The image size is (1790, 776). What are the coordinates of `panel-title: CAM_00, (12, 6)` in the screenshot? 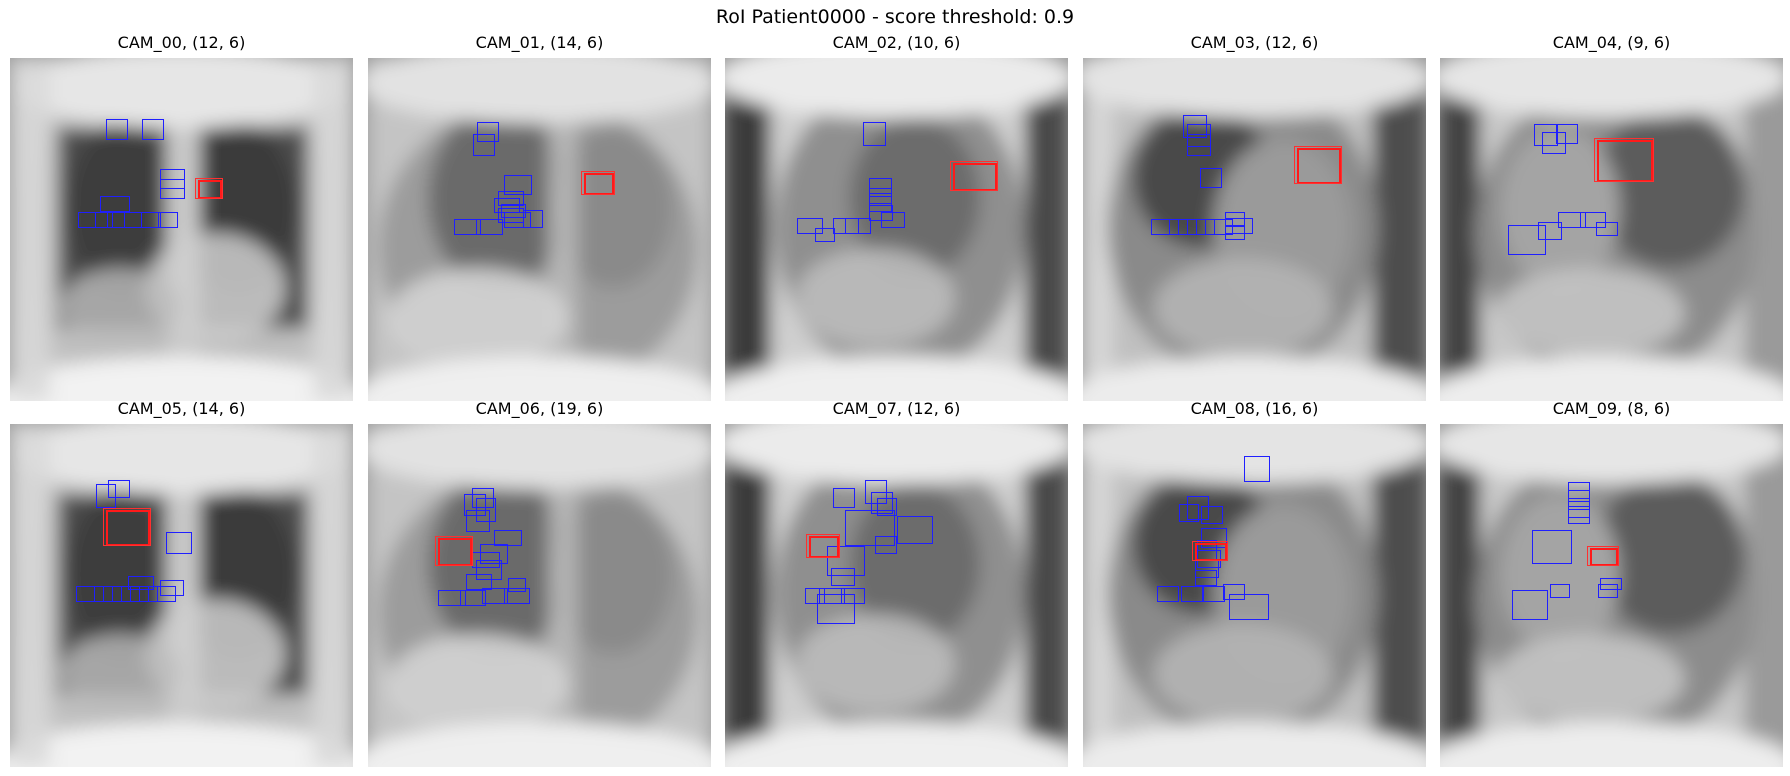 It's located at (181, 42).